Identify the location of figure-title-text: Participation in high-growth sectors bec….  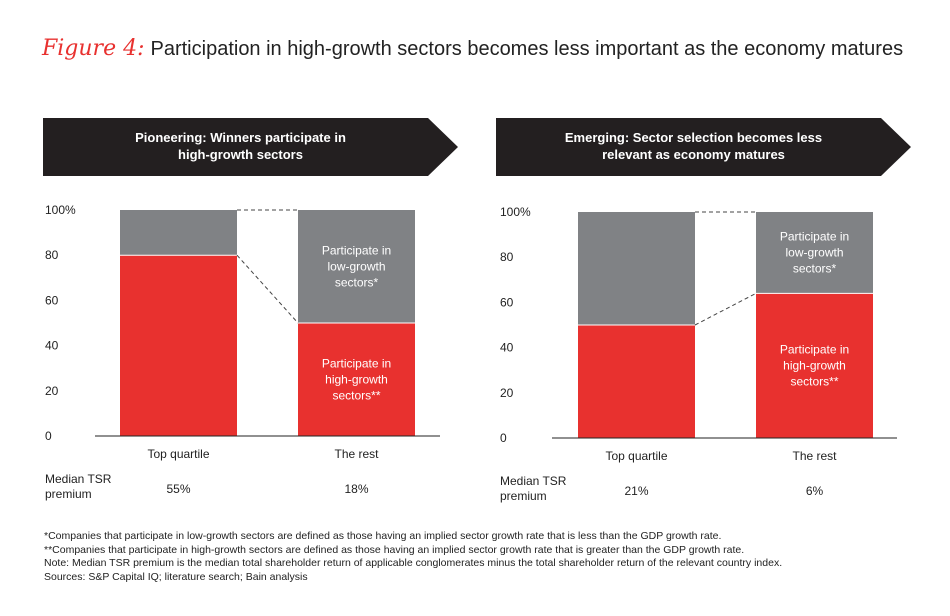
(527, 49).